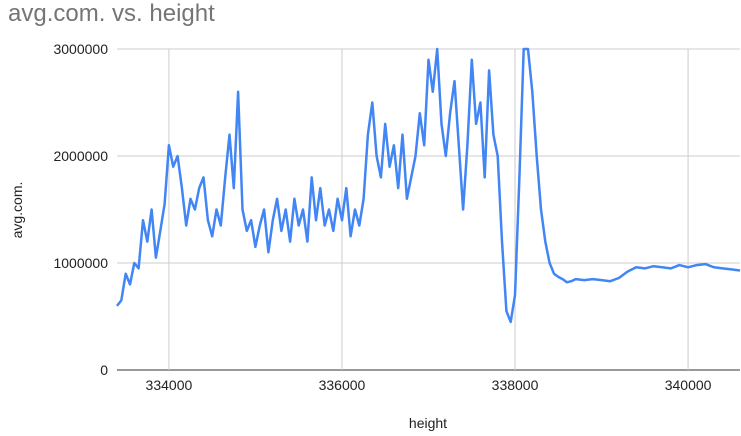 This screenshot has height=436, width=741. What do you see at coordinates (80, 209) in the screenshot?
I see `y-tick-labels: 0 1000000 2000000 3000000` at bounding box center [80, 209].